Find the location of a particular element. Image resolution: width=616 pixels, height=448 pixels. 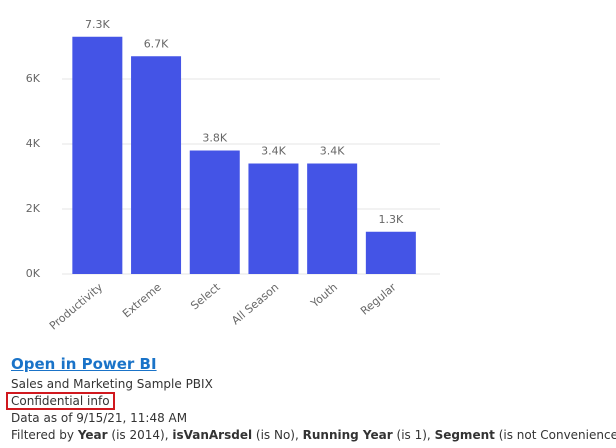

report-name: Sales and Marketing Sample PBIX is located at coordinates (112, 383).